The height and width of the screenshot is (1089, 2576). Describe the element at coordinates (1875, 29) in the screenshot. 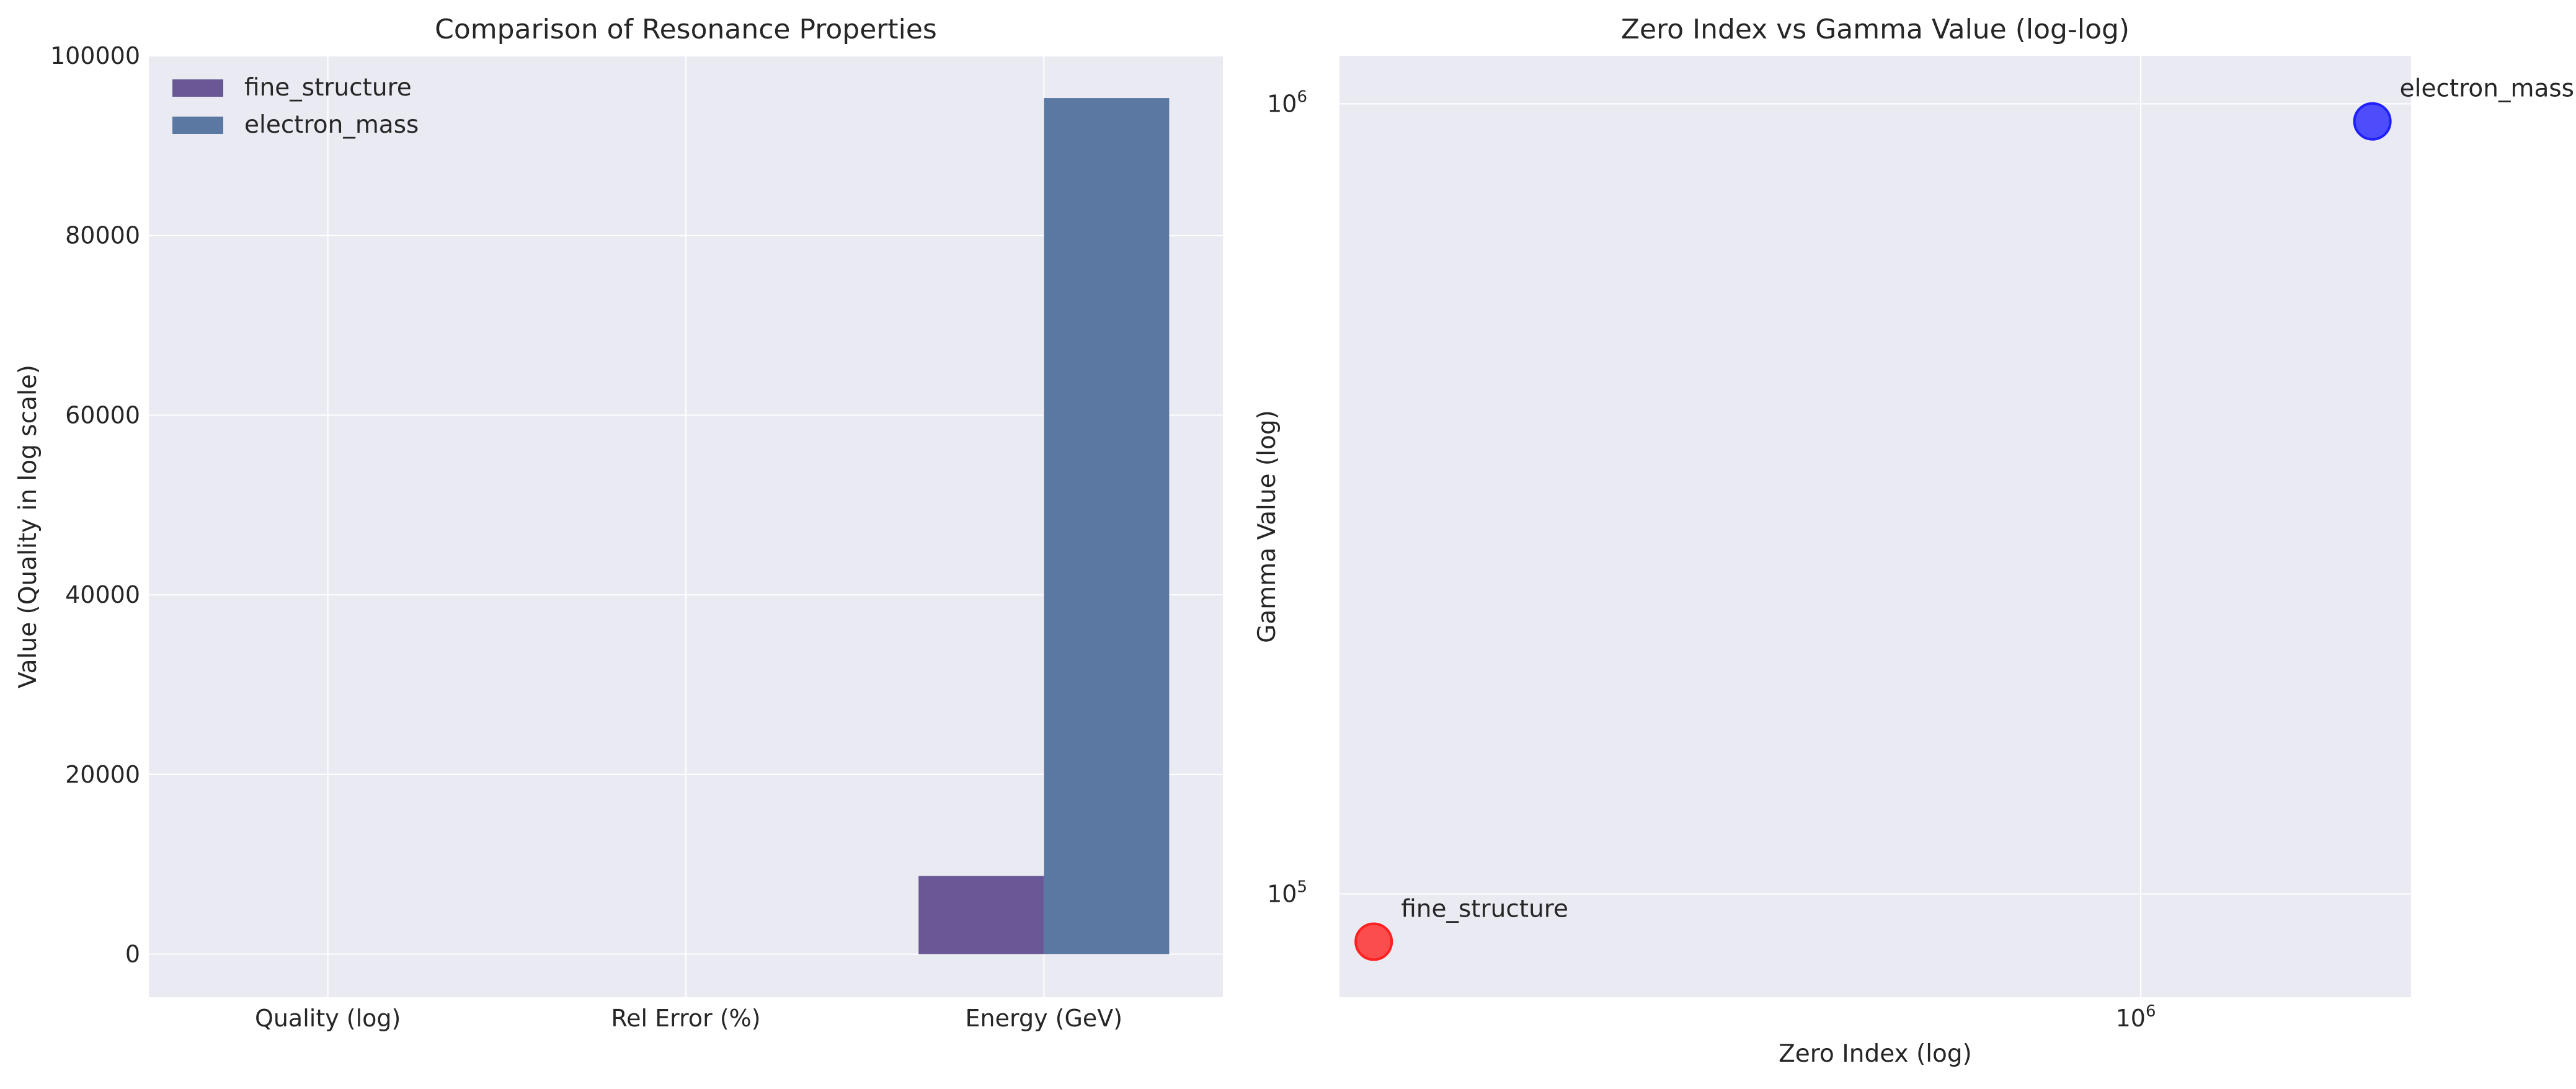

I see `scatter-chart-title: Zero Index vs Gamma Value (log-log)` at that location.